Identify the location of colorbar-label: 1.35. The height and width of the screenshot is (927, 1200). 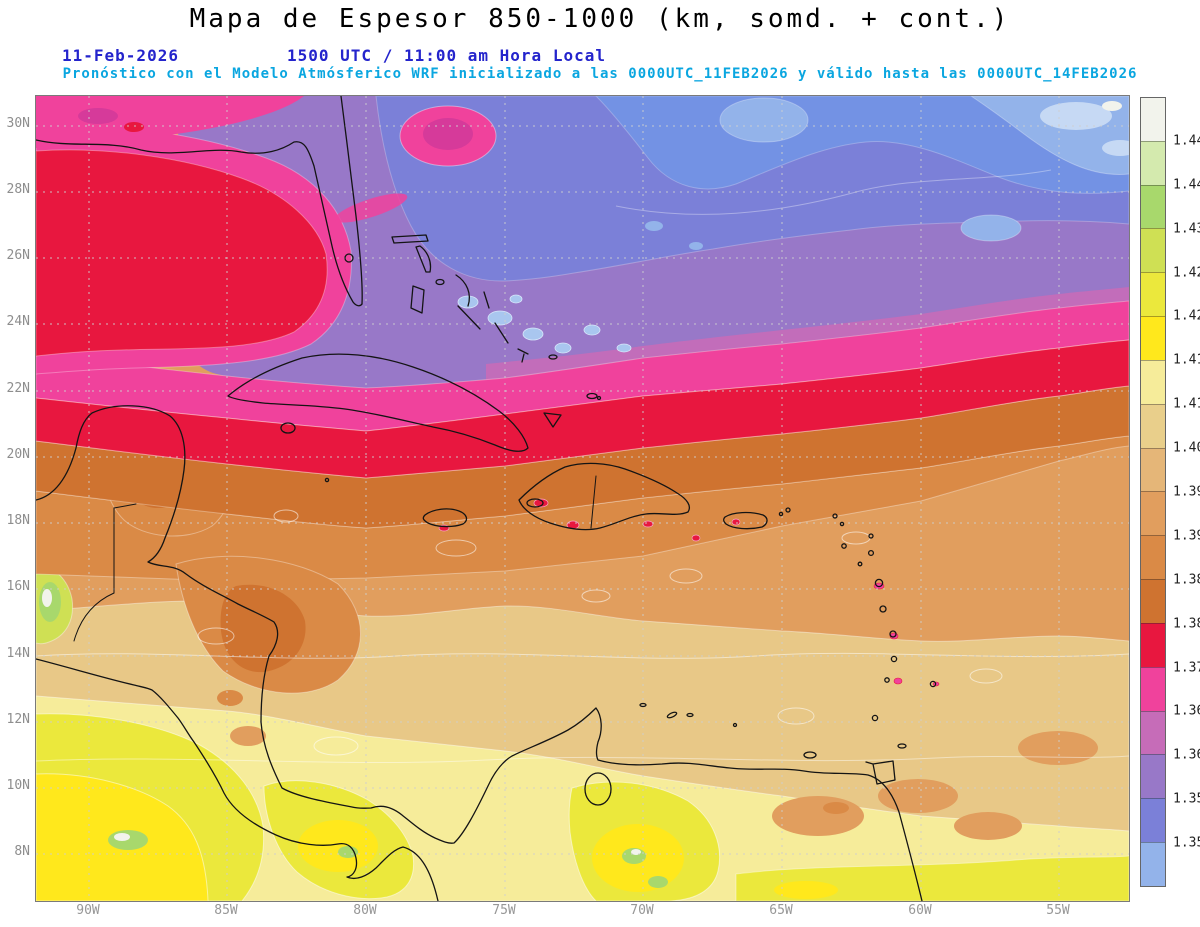
(1186, 843).